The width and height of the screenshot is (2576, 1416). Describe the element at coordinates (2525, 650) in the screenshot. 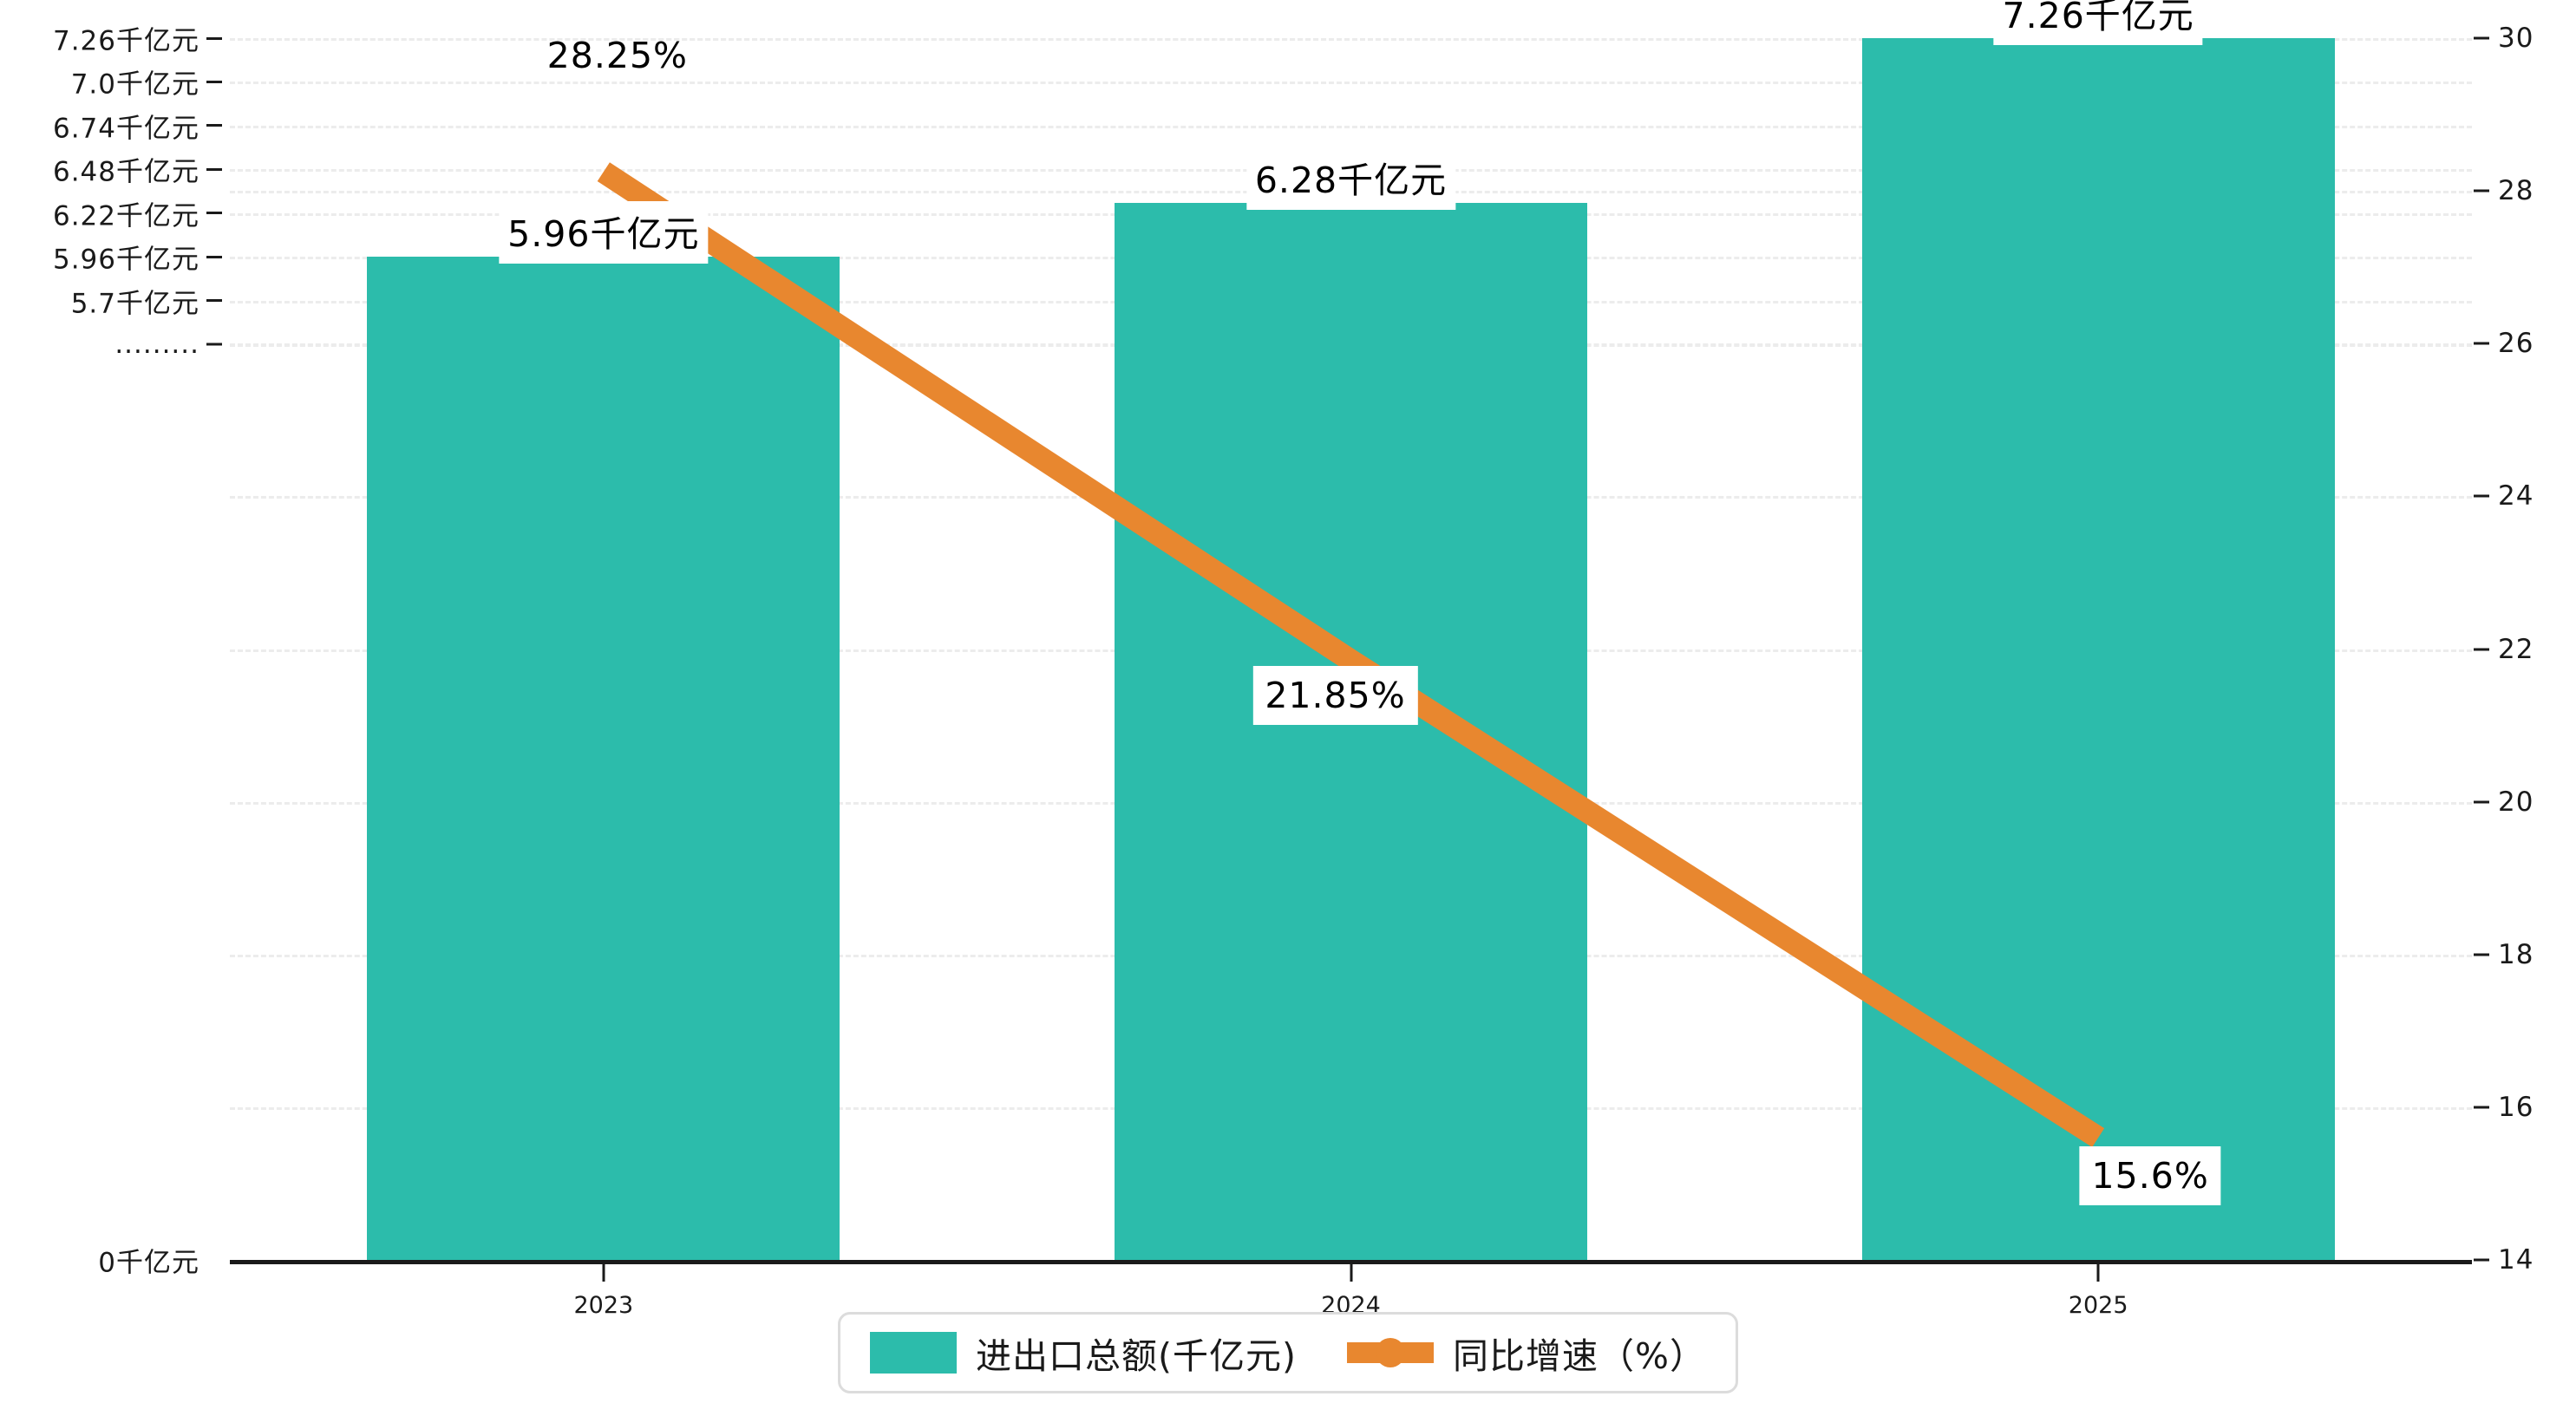

I see `y-axis-right-tick-label: 22` at that location.